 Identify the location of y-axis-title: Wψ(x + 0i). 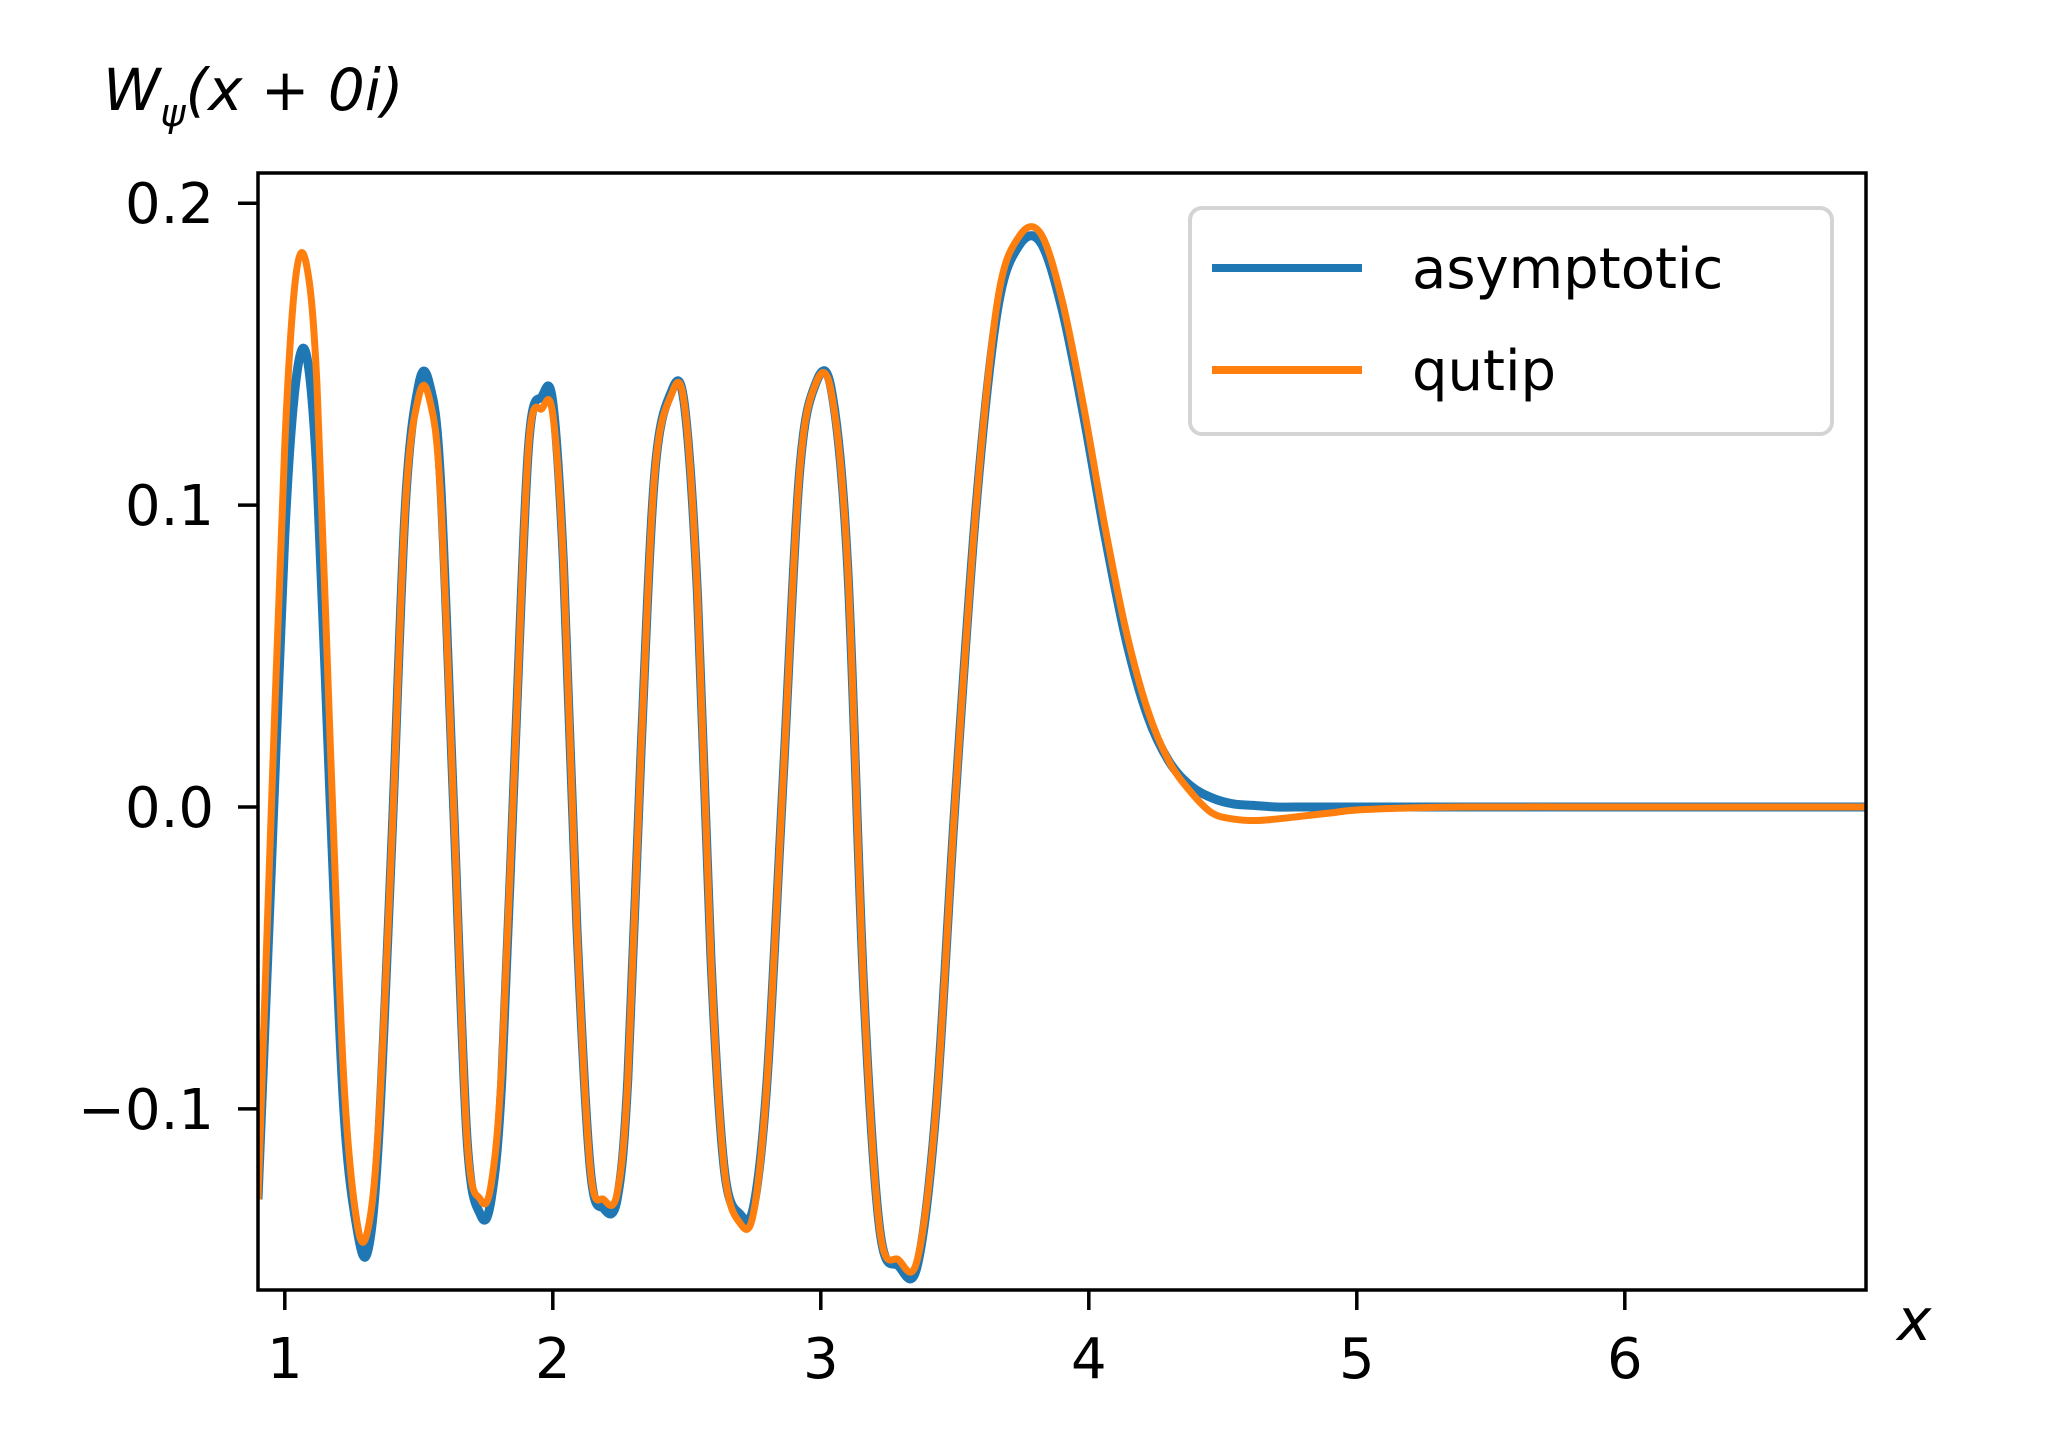
(253, 95).